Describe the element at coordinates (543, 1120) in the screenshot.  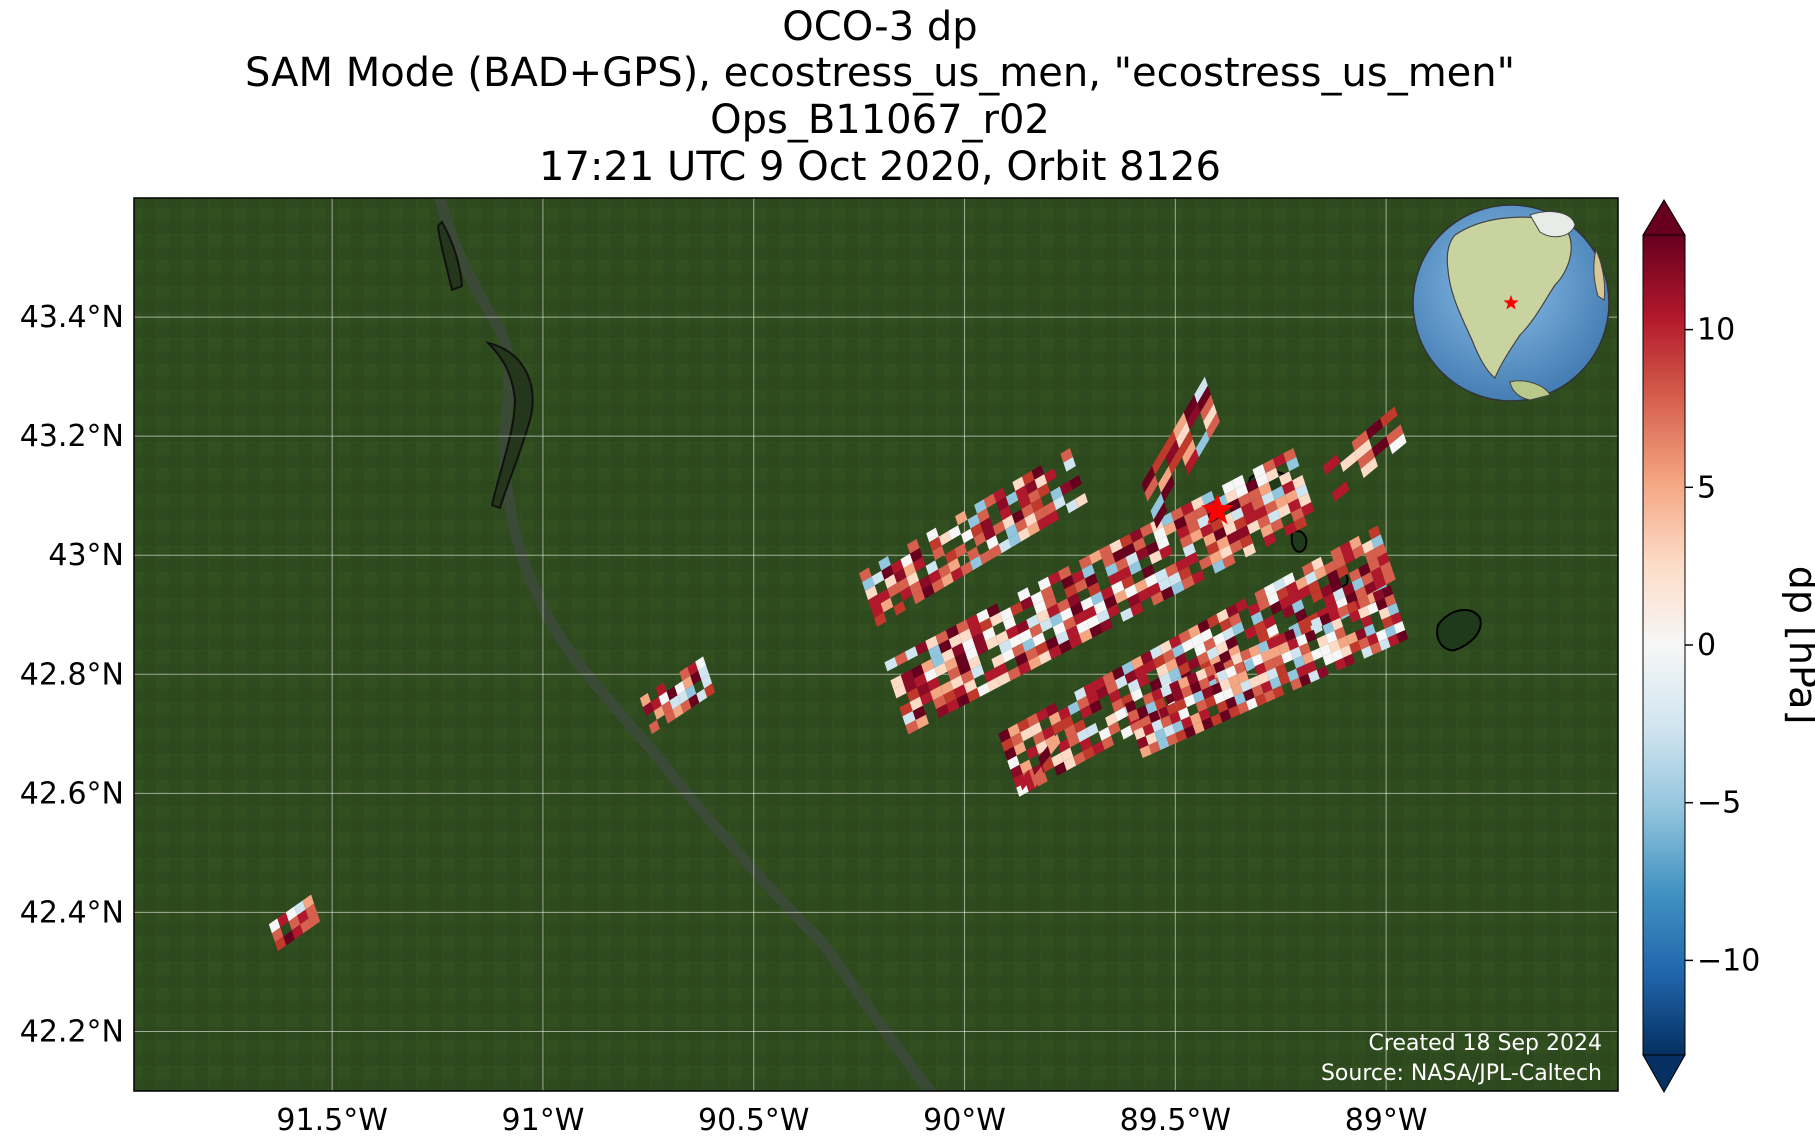
I see `lon-tick-label: 91°W` at that location.